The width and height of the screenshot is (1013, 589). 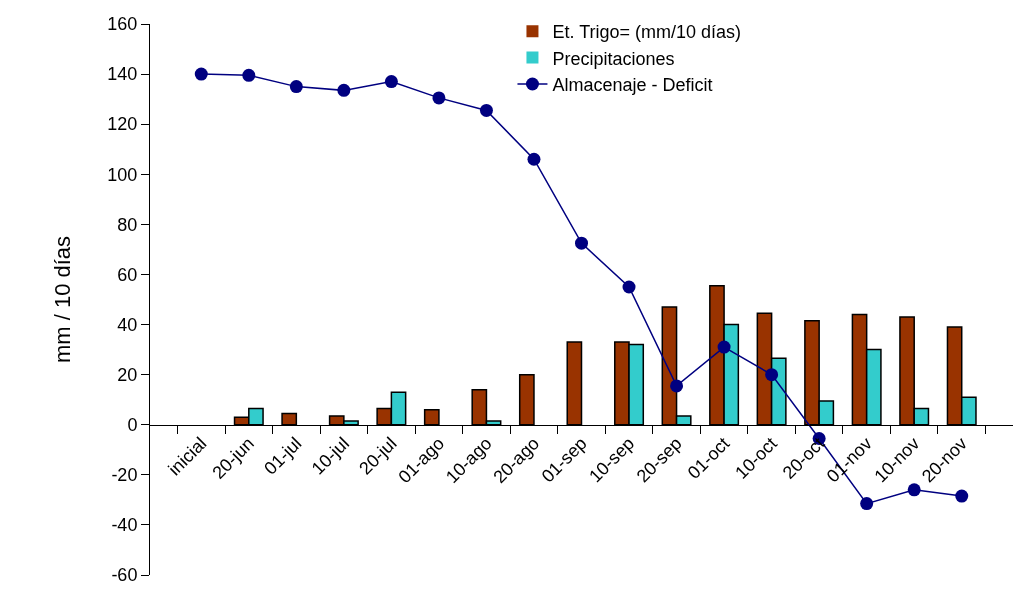 I want to click on legend-label: Precipitaciones, so click(x=613, y=58).